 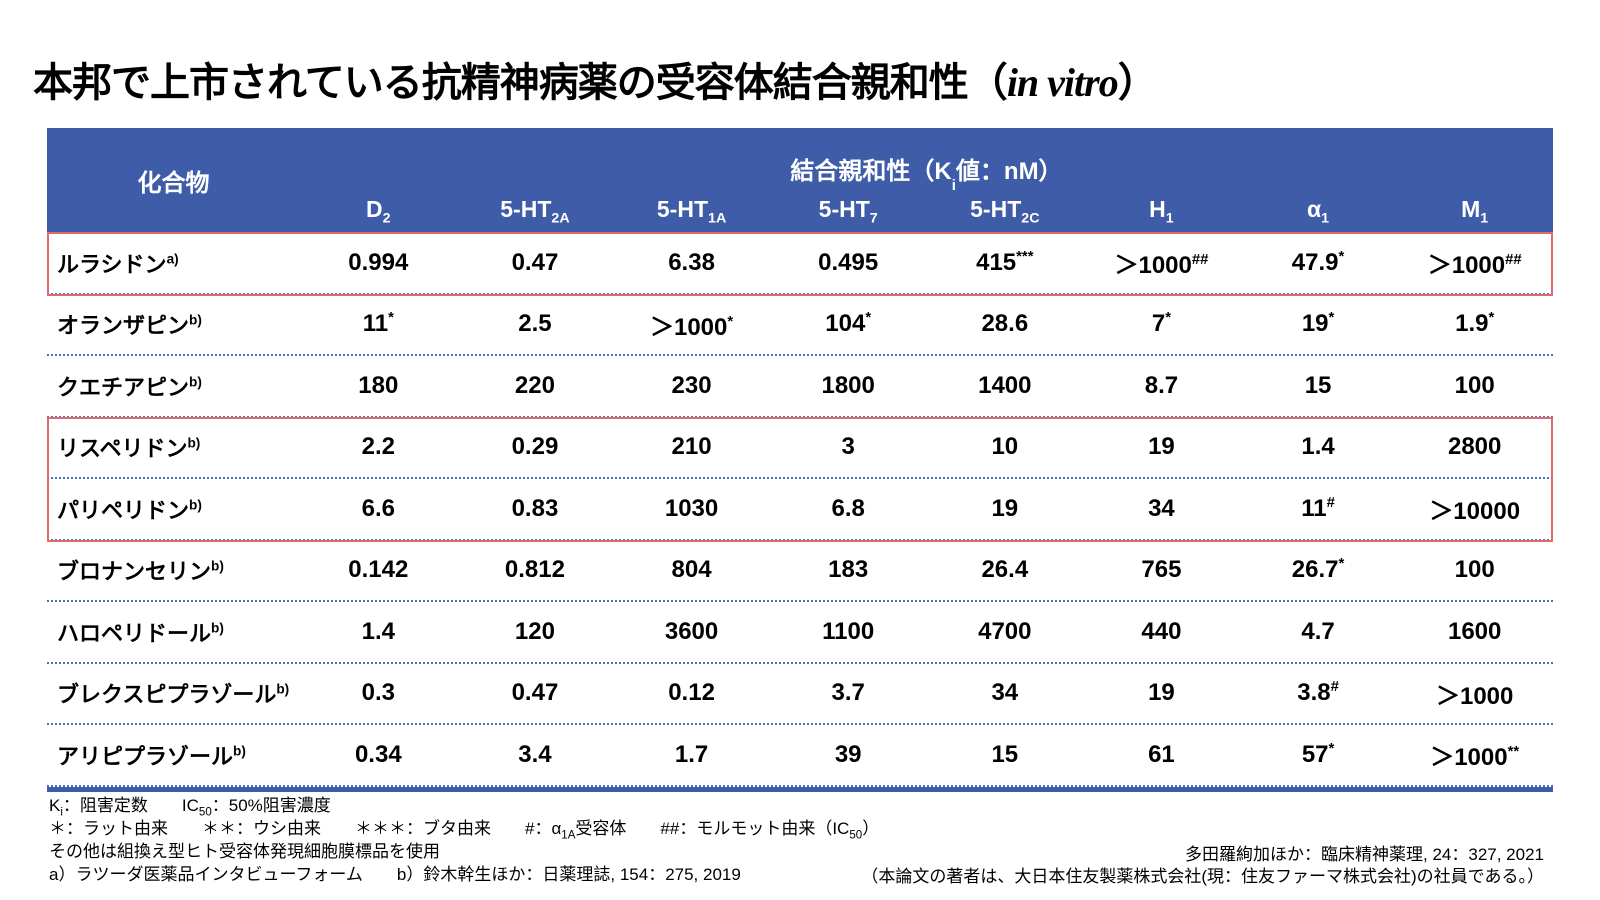 I want to click on affinity-value: 4.7, so click(x=1318, y=631).